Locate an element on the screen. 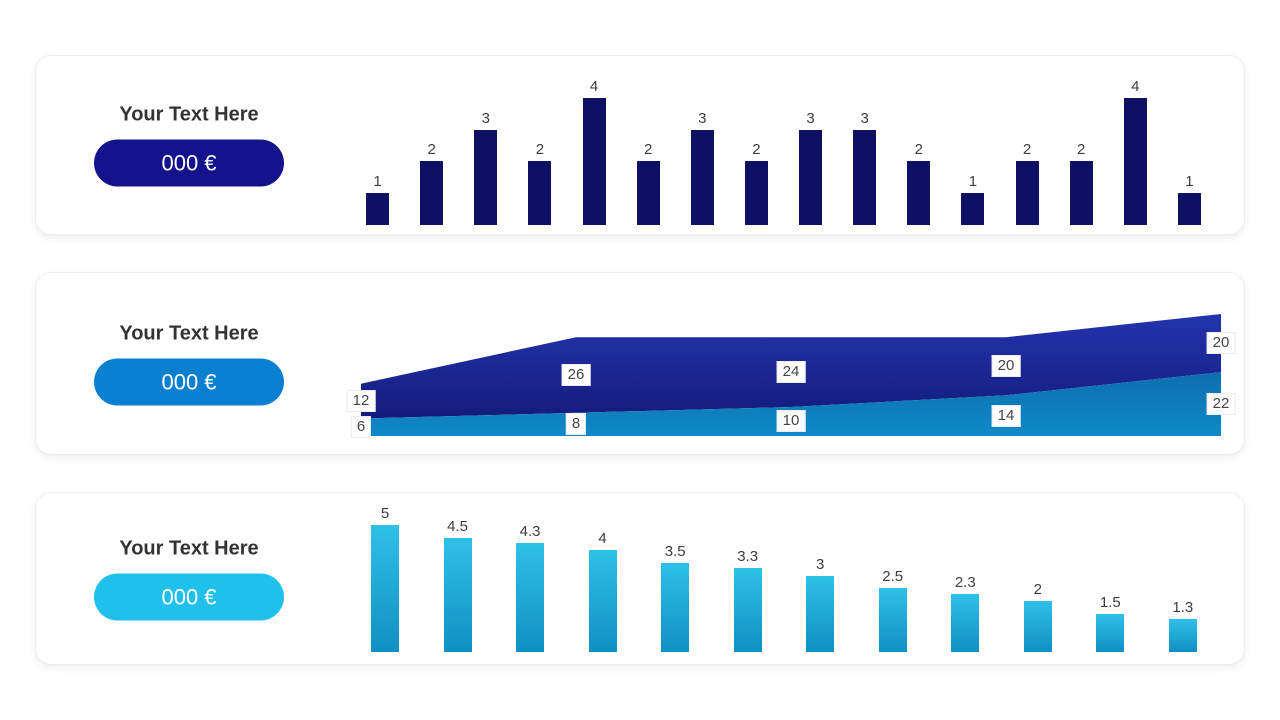 The image size is (1280, 720). area-value-label: 24 is located at coordinates (791, 372).